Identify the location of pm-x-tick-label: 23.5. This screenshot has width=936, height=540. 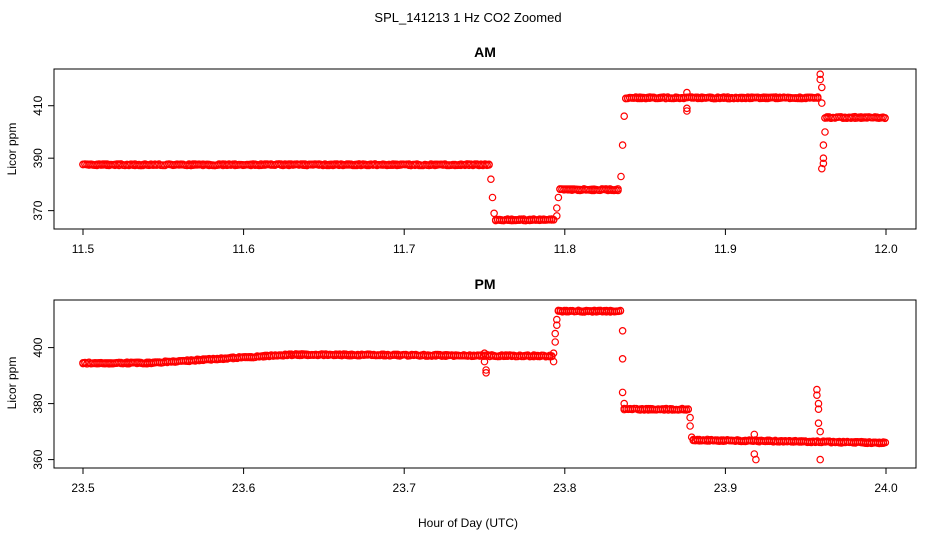
(83, 488).